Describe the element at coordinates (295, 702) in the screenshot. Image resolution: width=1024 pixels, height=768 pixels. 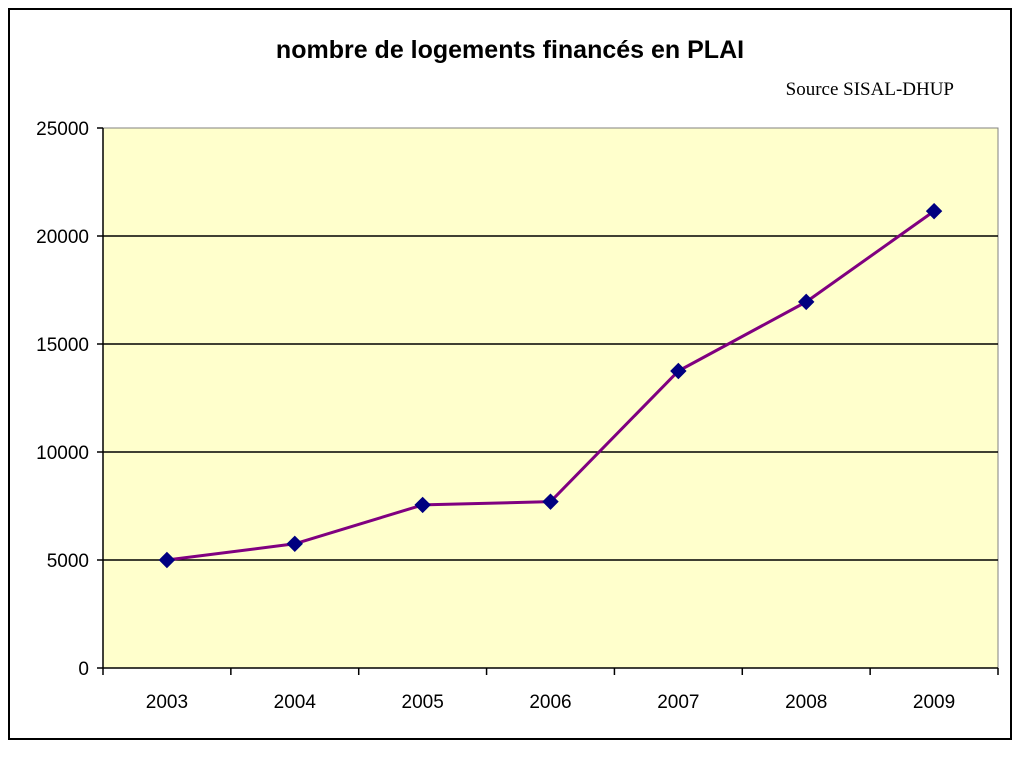
I see `x-tick-label: 2004` at that location.